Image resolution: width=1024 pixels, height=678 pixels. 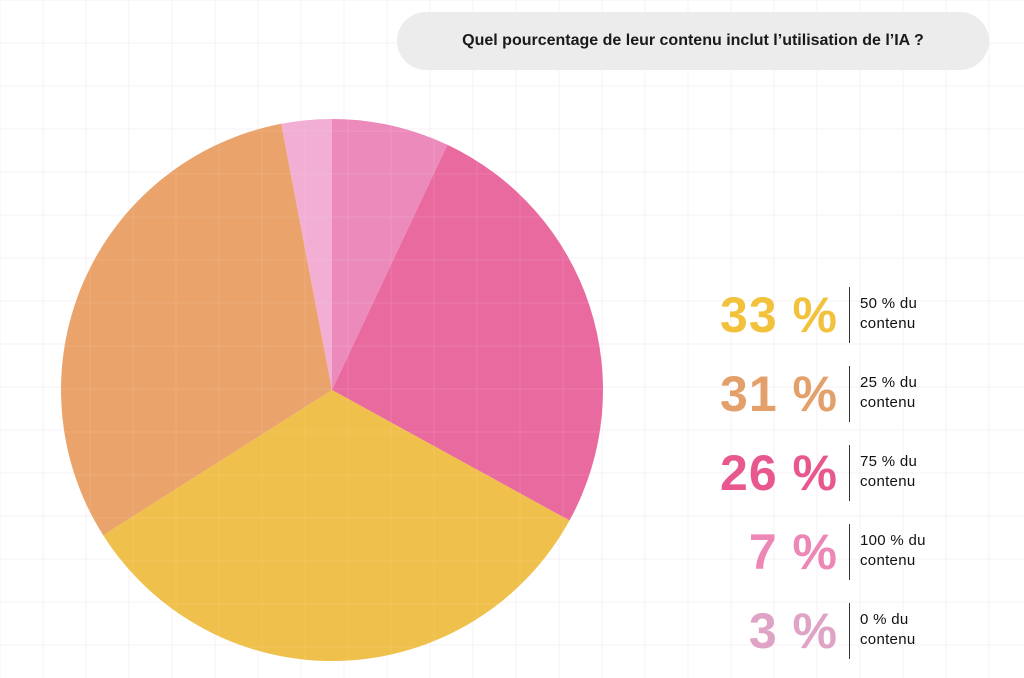 What do you see at coordinates (930, 551) in the screenshot?
I see `legend-label: 100 % du contenu` at bounding box center [930, 551].